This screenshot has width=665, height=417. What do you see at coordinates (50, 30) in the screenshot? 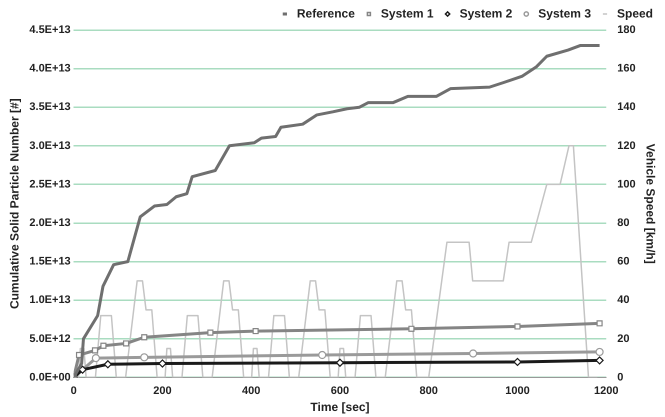
I see `y-tick-label: 4.5E+13` at bounding box center [50, 30].